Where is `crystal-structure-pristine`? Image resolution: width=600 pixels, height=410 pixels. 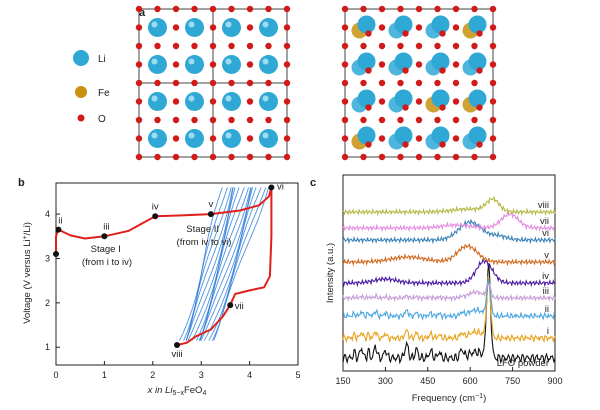
crystal-structure-pristine is located at coordinates (213, 83).